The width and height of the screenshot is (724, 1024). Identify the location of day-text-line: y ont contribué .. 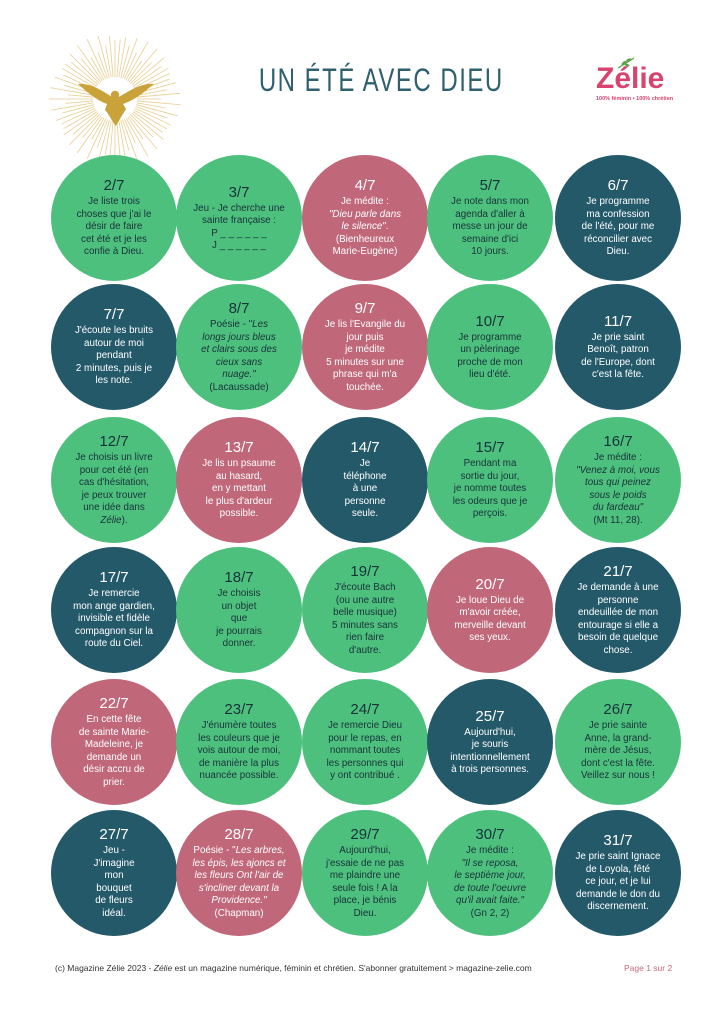
(365, 776).